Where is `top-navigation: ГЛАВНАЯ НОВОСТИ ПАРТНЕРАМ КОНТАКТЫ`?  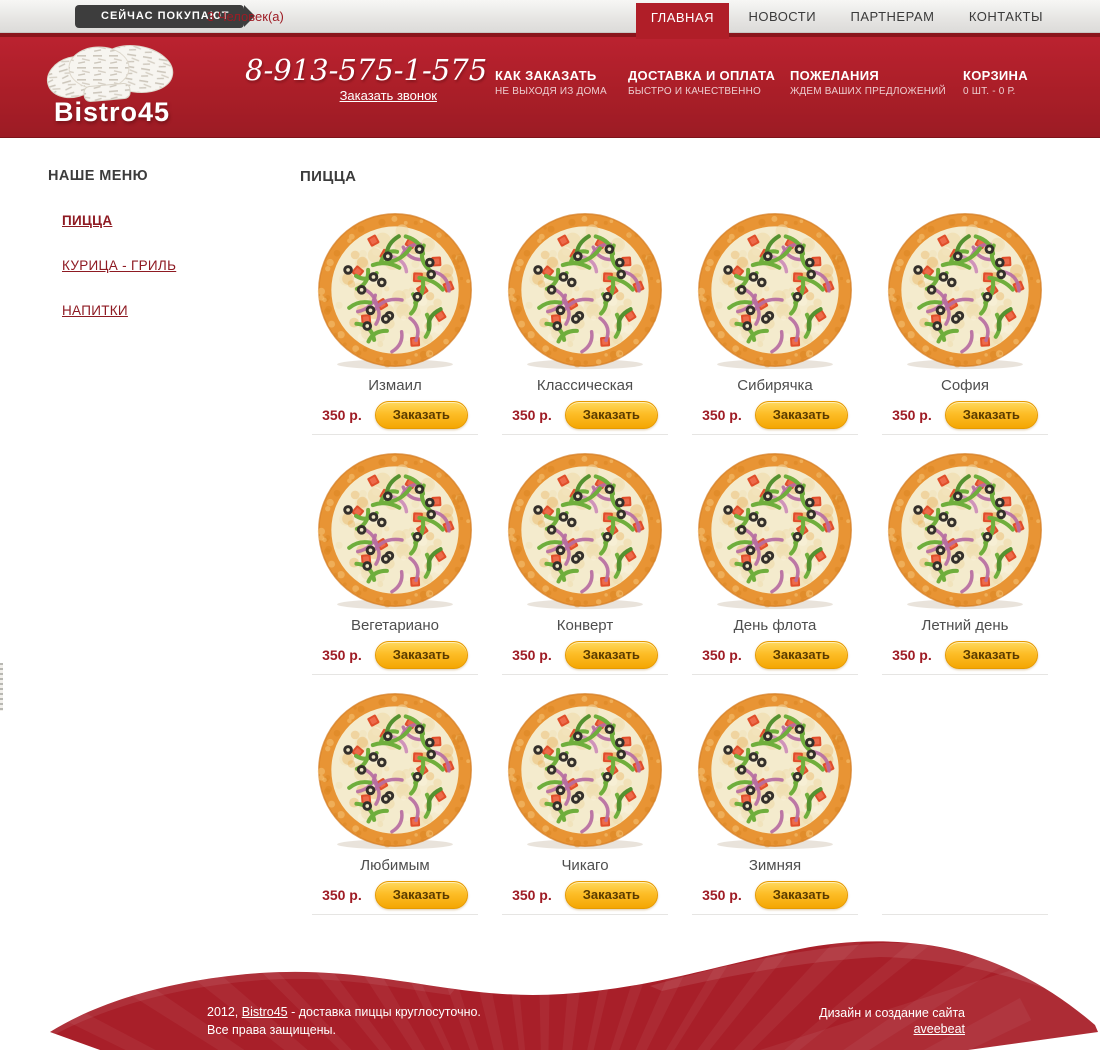
top-navigation: ГЛАВНАЯ НОВОСТИ ПАРТНЕРАМ КОНТАКТЫ is located at coordinates (846, 19).